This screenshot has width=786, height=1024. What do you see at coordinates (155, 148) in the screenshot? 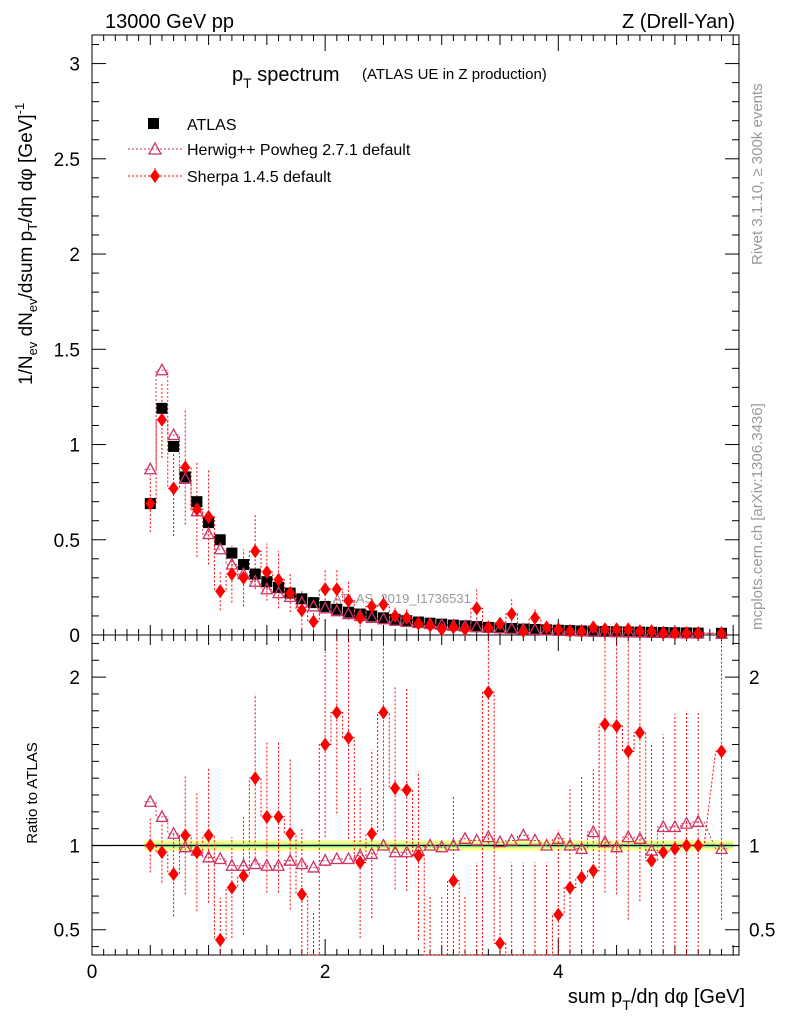
I see `legend-marker-herwig` at bounding box center [155, 148].